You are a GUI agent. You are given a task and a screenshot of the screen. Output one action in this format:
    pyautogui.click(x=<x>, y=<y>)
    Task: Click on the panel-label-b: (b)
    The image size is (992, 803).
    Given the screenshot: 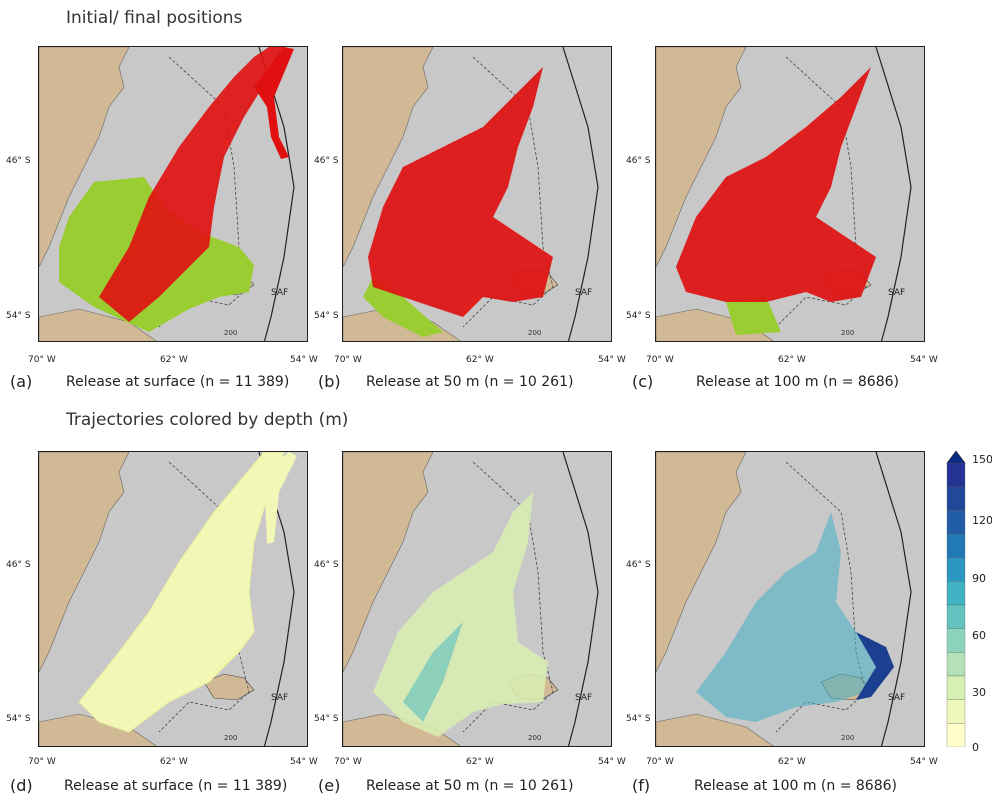 What is the action you would take?
    pyautogui.click(x=329, y=381)
    